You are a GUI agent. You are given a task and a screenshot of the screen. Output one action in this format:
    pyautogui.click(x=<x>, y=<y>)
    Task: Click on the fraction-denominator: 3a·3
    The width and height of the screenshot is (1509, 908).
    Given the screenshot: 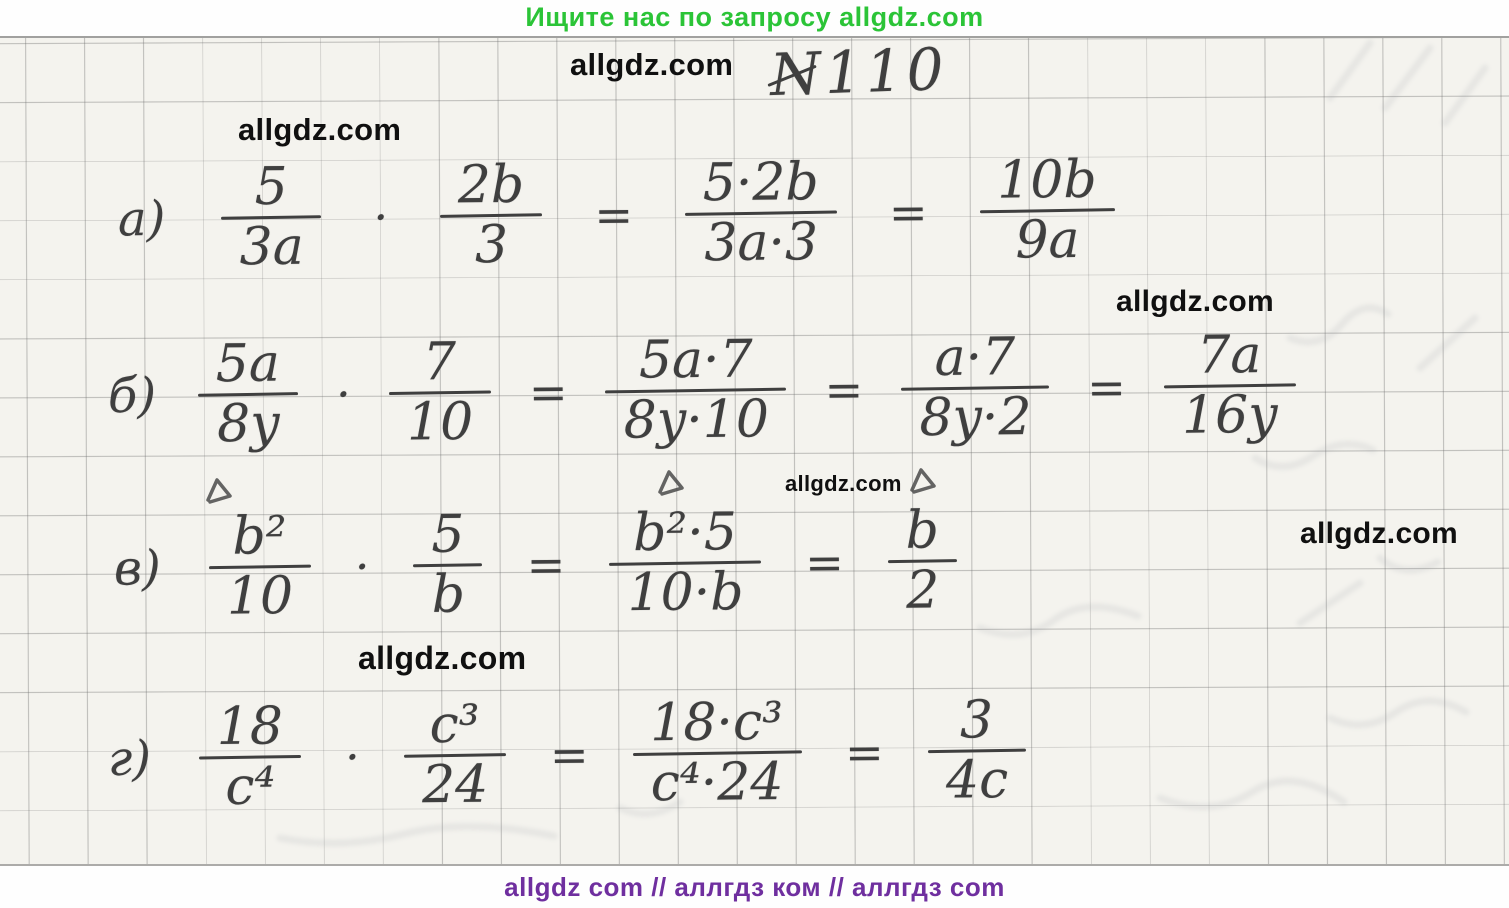 What is the action you would take?
    pyautogui.click(x=761, y=243)
    